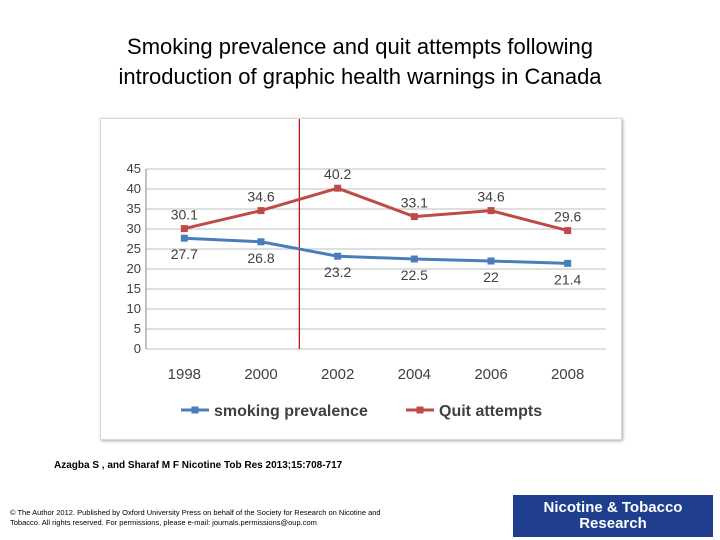 Image resolution: width=720 pixels, height=540 pixels. I want to click on x-tick-label: 2004, so click(414, 374).